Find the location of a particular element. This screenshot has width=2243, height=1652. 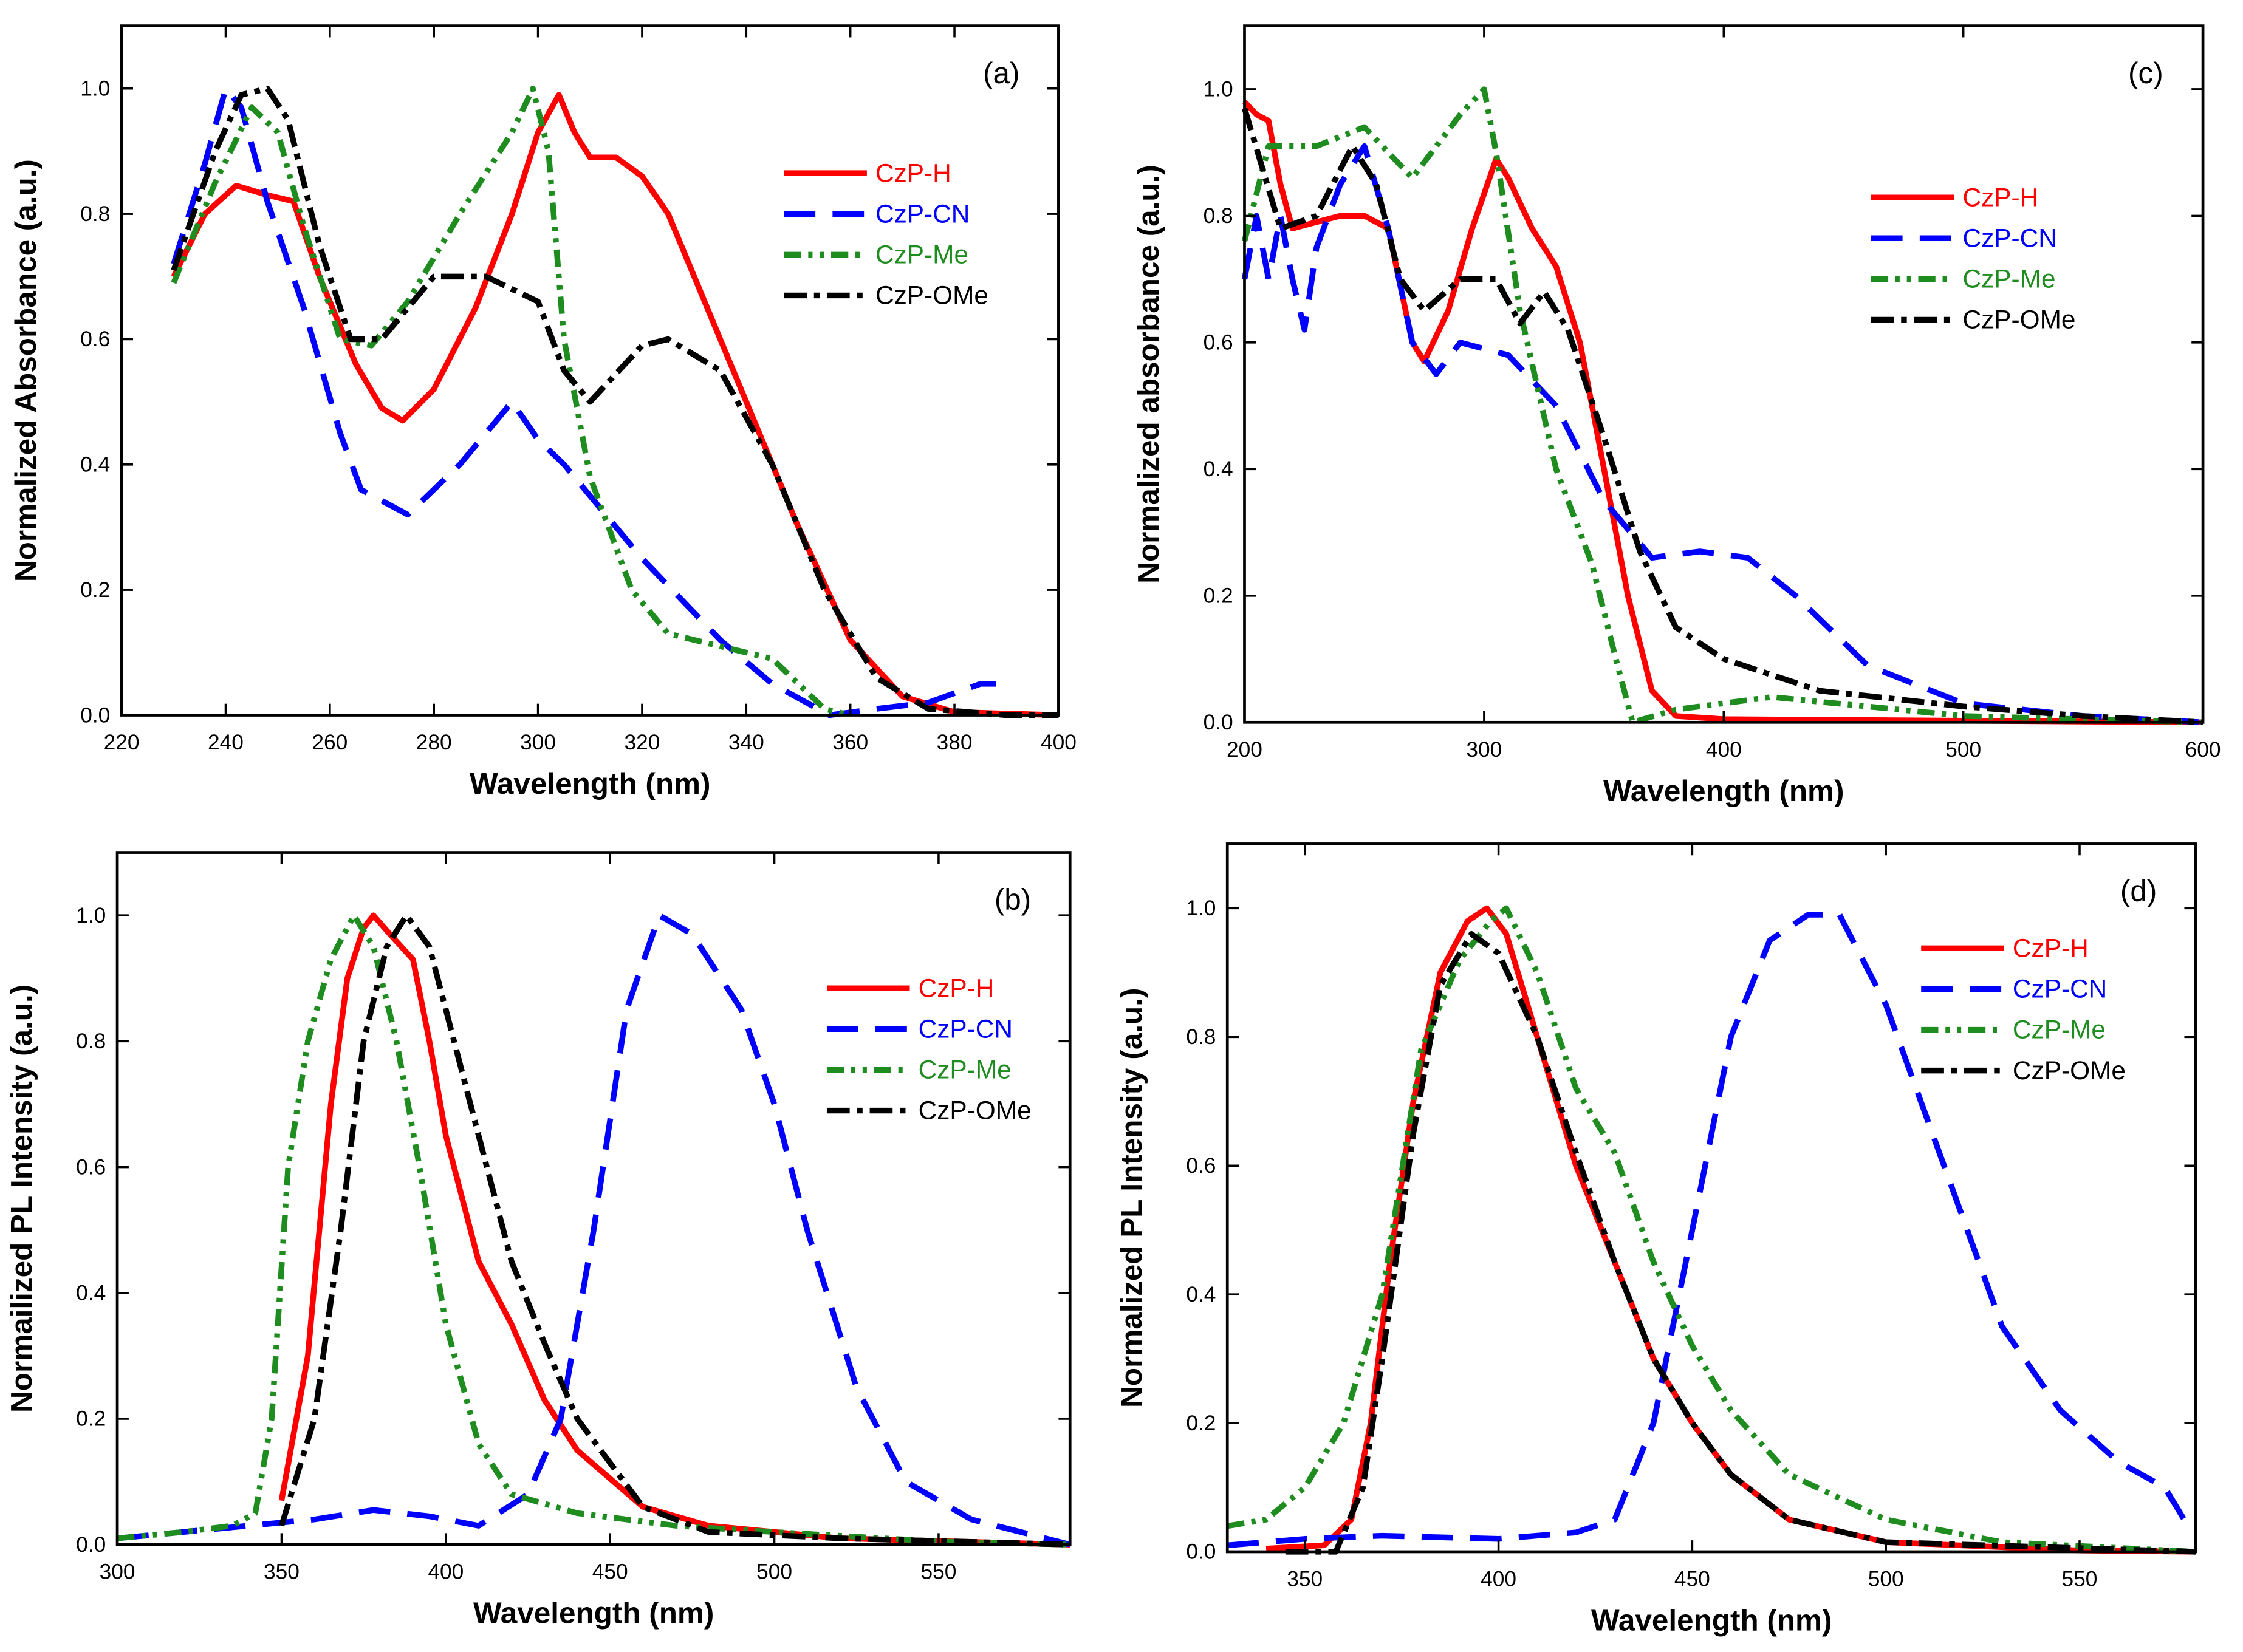

x-tick-label: 240 is located at coordinates (226, 742).